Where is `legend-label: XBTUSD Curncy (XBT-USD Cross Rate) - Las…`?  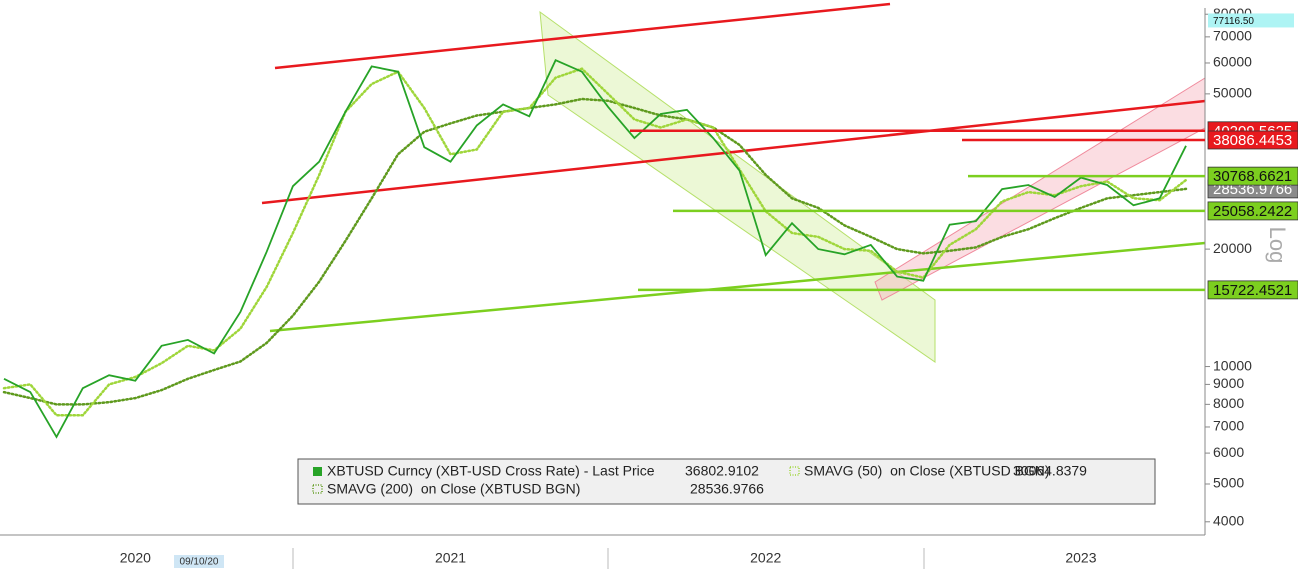 legend-label: XBTUSD Curncy (XBT-USD Cross Rate) - Las… is located at coordinates (491, 471).